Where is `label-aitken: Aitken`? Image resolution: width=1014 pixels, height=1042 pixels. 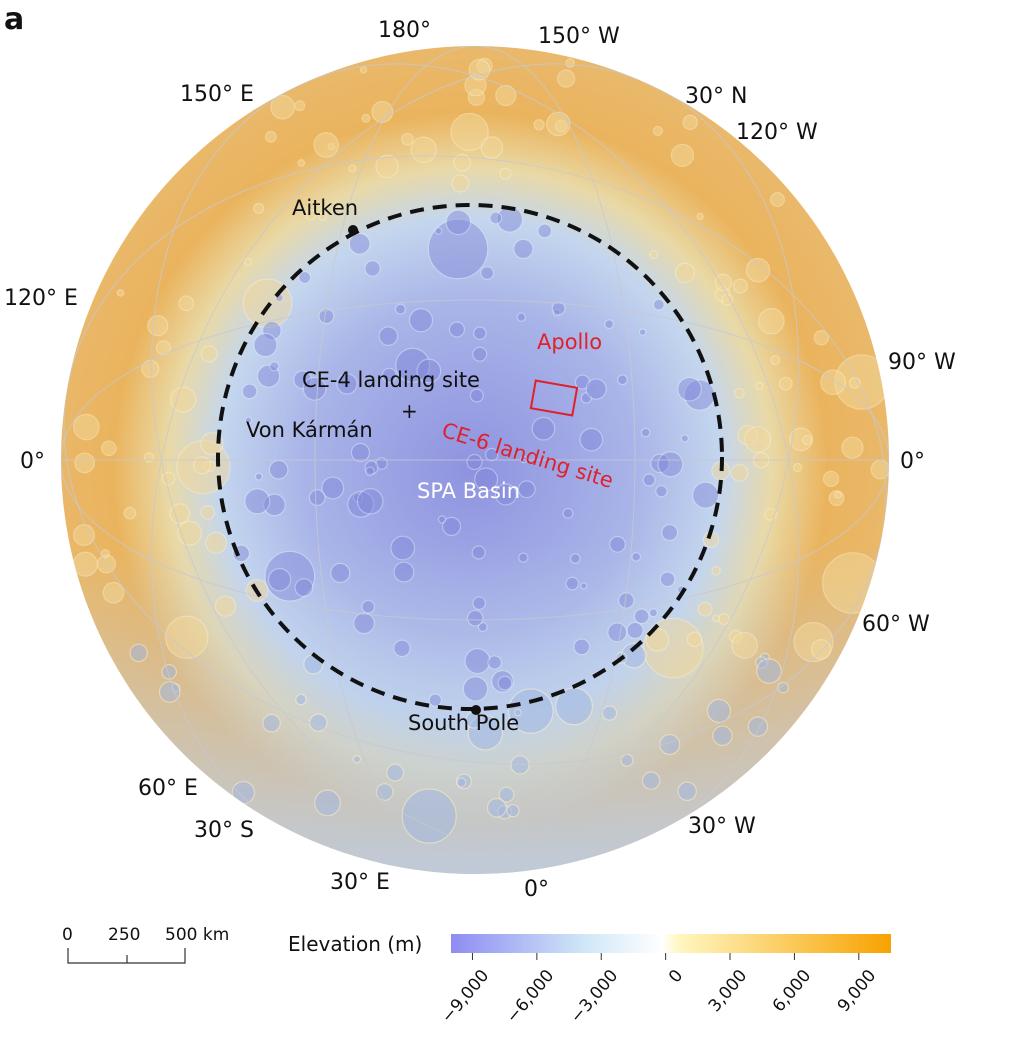
label-aitken: Aitken is located at coordinates (325, 208).